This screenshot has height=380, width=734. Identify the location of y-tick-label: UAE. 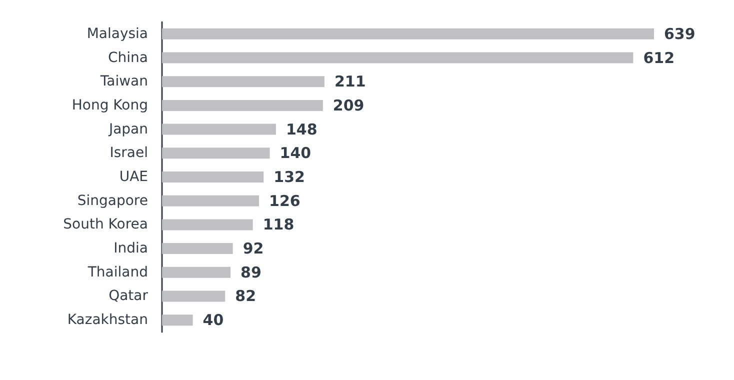
(133, 177).